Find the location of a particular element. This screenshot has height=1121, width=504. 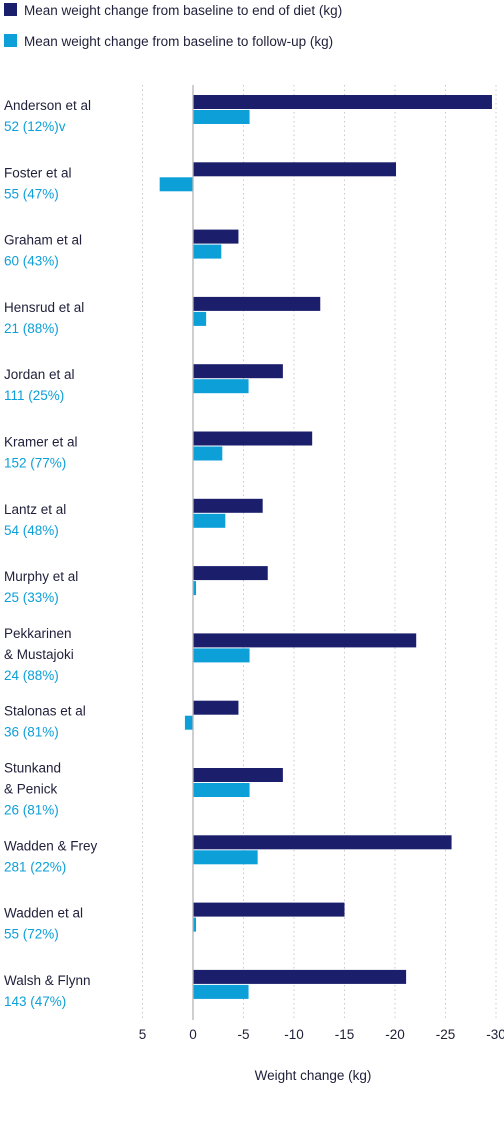

study-n-7: 25 (33%) is located at coordinates (31, 597).